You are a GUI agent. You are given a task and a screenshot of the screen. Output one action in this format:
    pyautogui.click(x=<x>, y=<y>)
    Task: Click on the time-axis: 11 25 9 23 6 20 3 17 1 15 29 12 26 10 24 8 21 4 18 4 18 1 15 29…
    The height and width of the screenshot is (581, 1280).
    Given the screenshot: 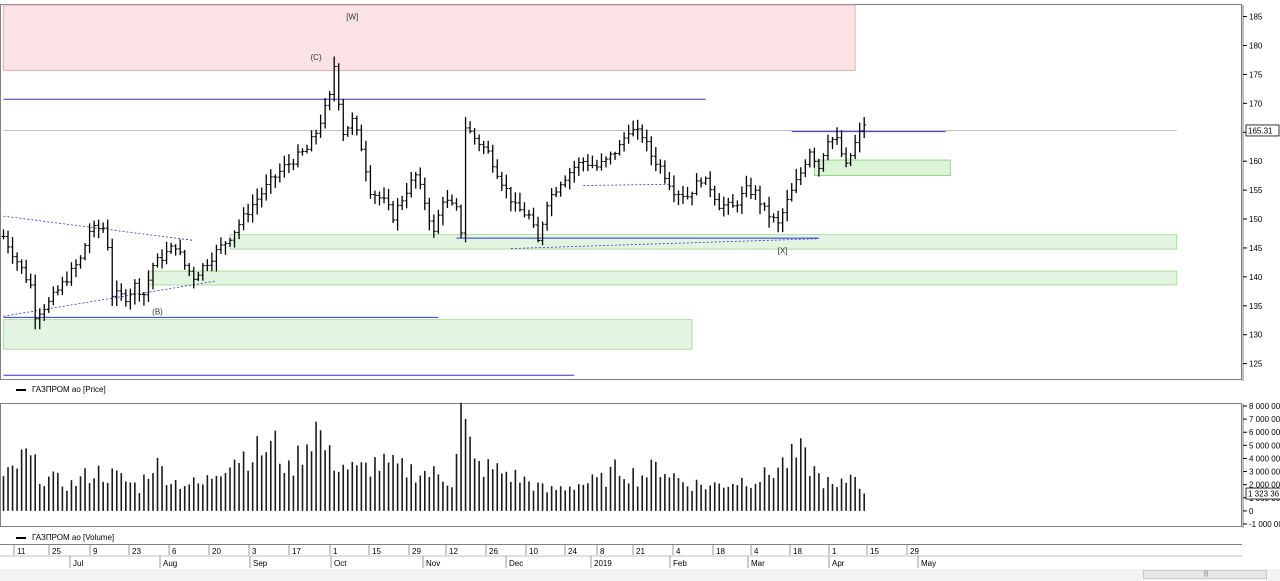 What is the action you would take?
    pyautogui.click(x=621, y=556)
    